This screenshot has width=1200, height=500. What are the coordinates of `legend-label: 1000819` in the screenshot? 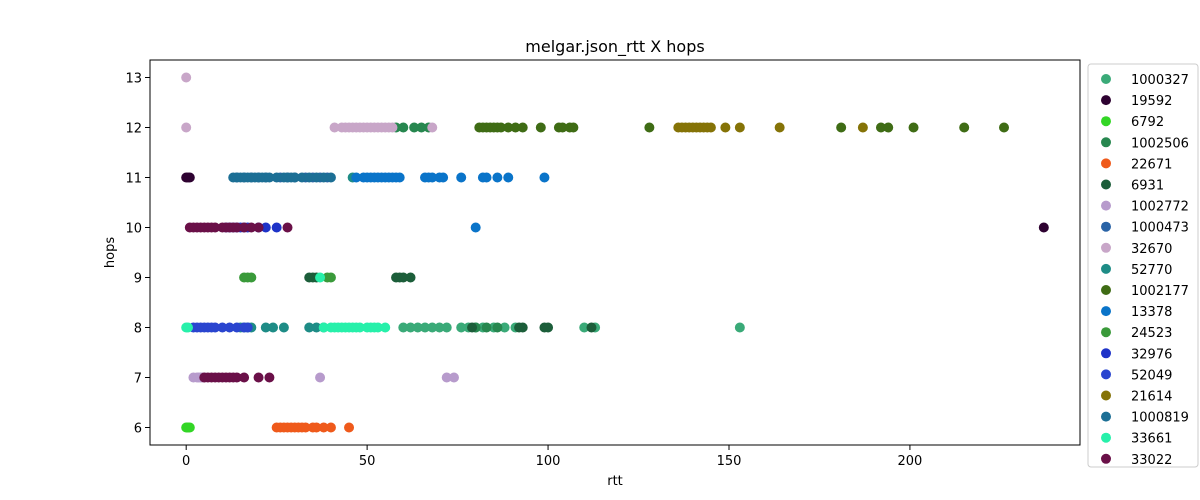 It's located at (1160, 418).